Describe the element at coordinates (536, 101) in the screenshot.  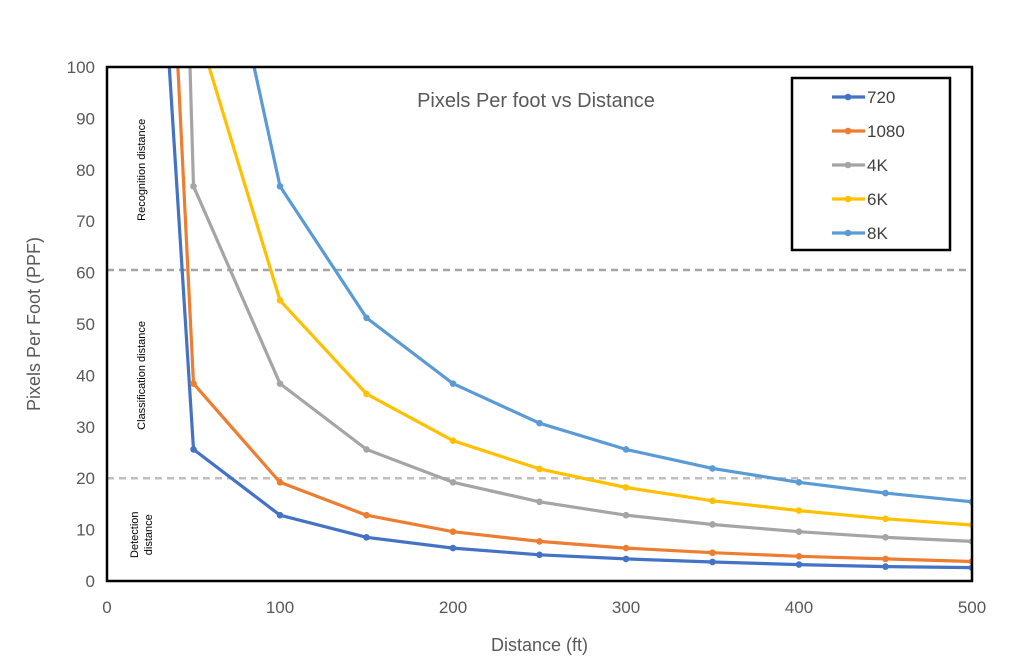
I see `chart-title: Pixels Per foot vs Distance` at that location.